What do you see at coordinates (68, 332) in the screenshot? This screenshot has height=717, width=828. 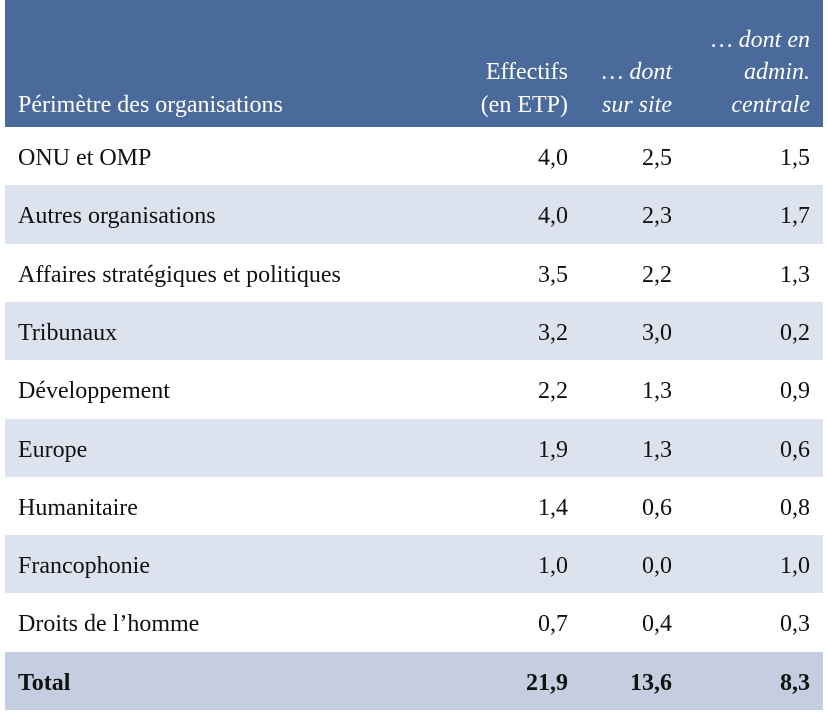 I see `label-cell: Tribunaux` at bounding box center [68, 332].